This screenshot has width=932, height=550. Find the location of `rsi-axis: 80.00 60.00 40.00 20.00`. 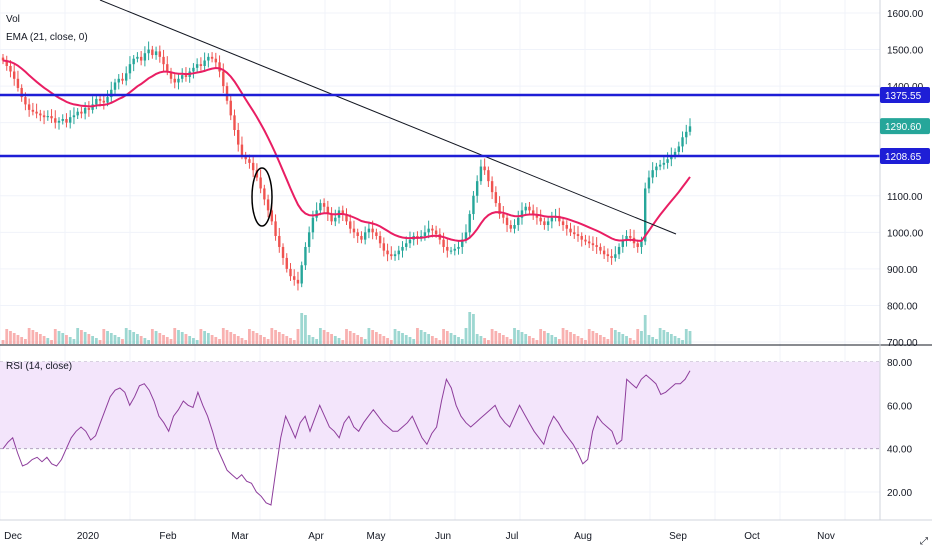

rsi-axis: 80.00 60.00 40.00 20.00 is located at coordinates (899, 428).